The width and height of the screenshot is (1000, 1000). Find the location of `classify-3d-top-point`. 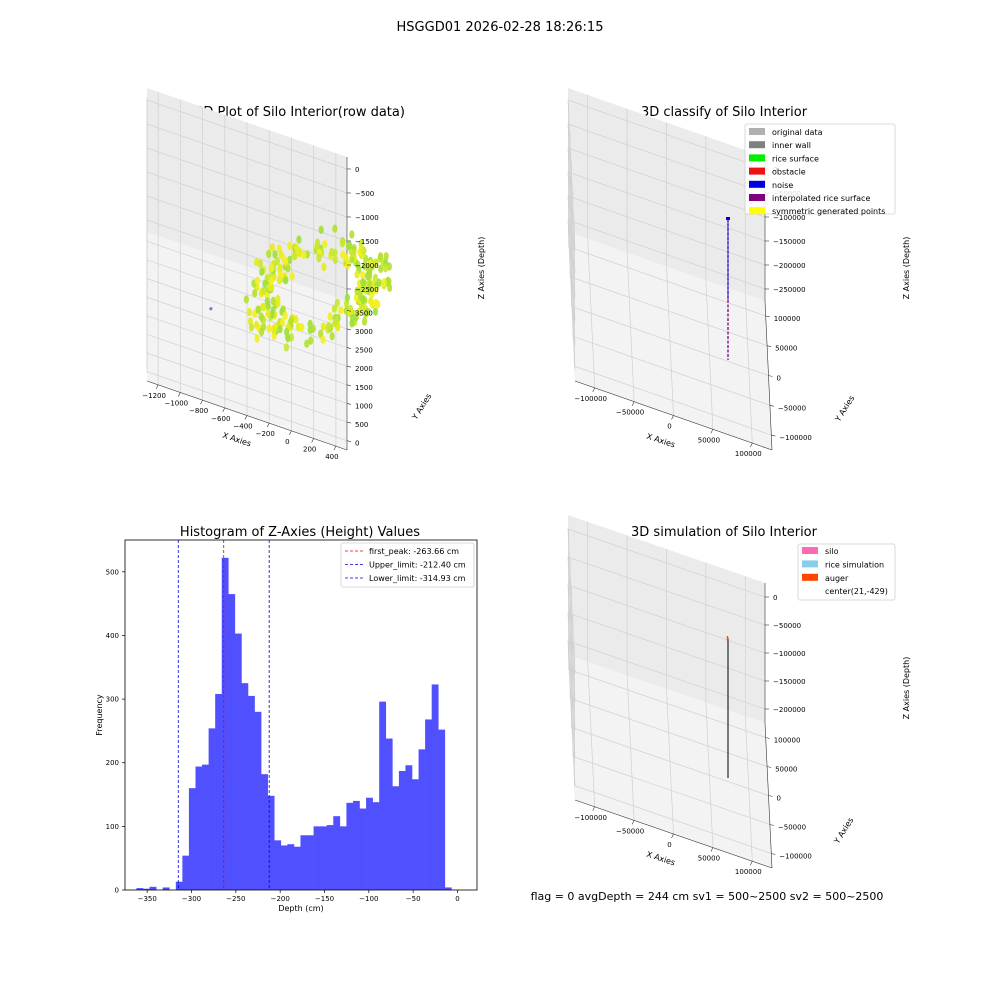

classify-3d-top-point is located at coordinates (728, 218).